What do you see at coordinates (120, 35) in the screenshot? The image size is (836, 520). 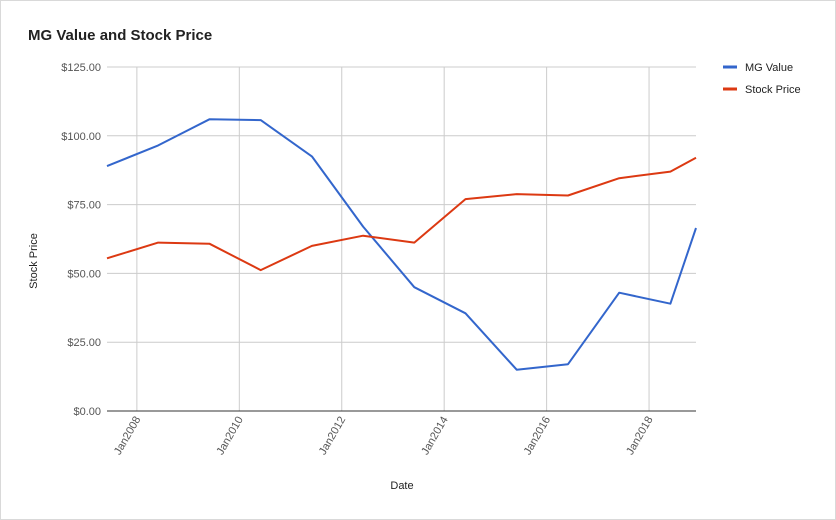 I see `chart-title: MG Value and Stock Price` at bounding box center [120, 35].